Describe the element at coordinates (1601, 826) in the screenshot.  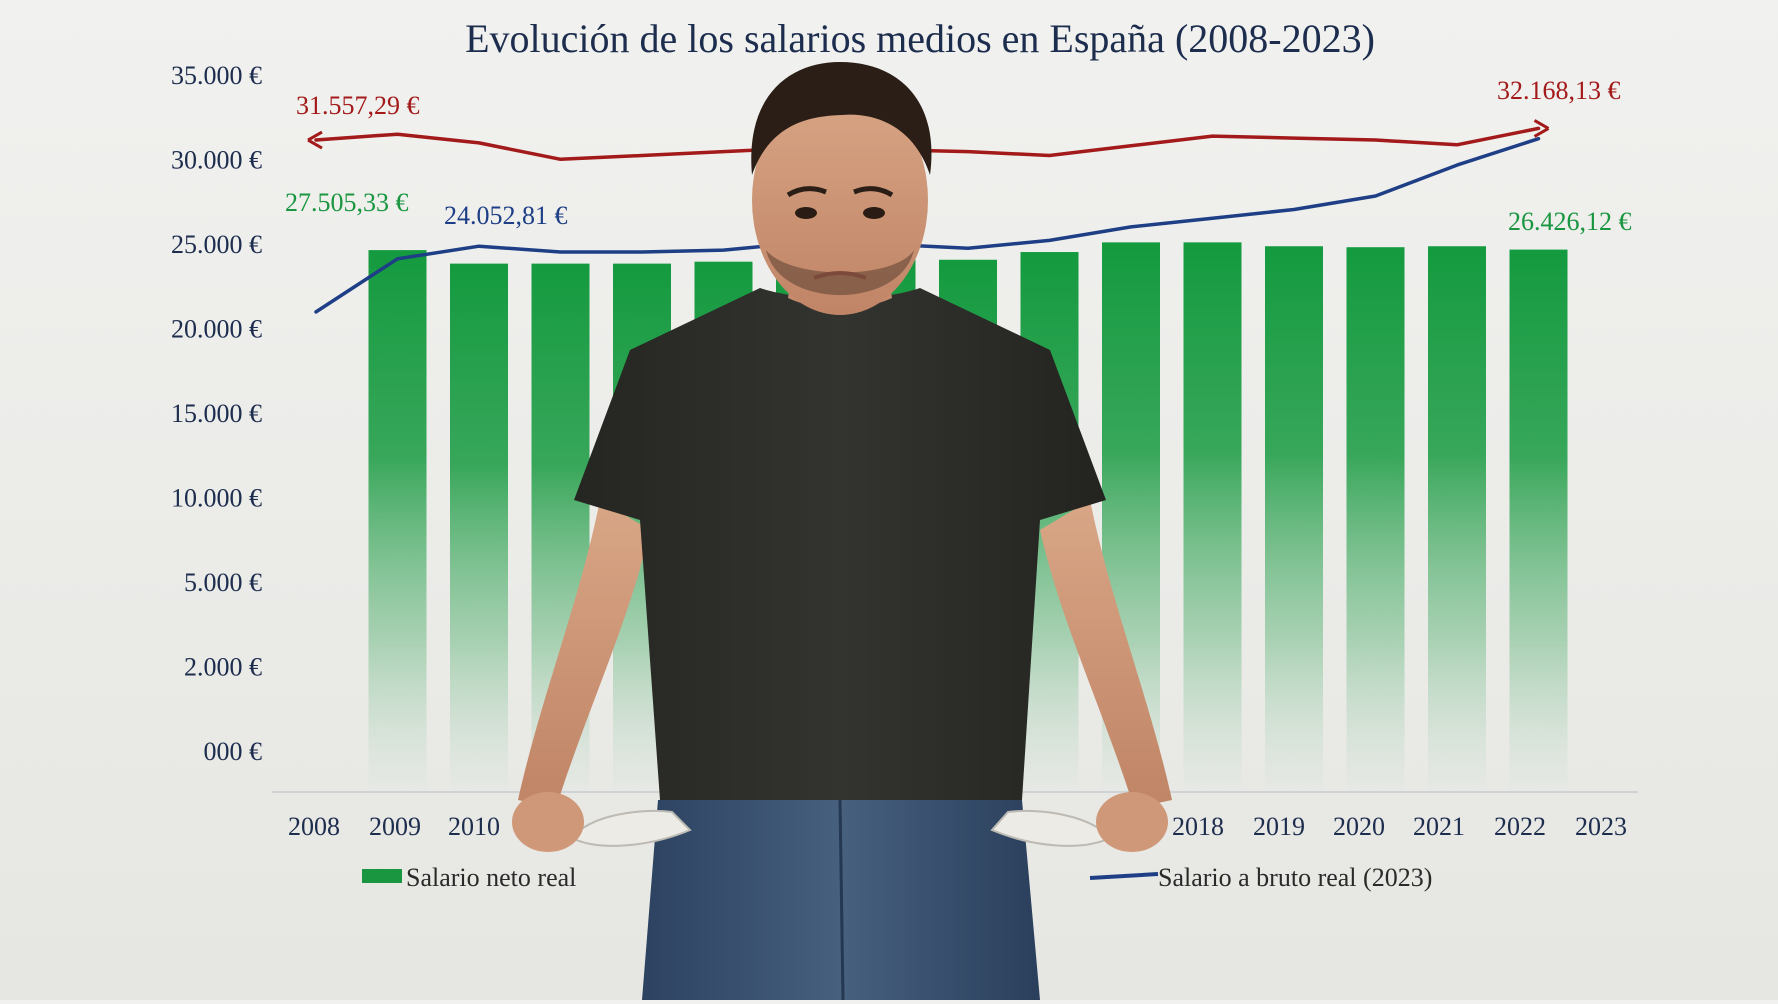
I see `x-tick-label-16: 2023` at that location.